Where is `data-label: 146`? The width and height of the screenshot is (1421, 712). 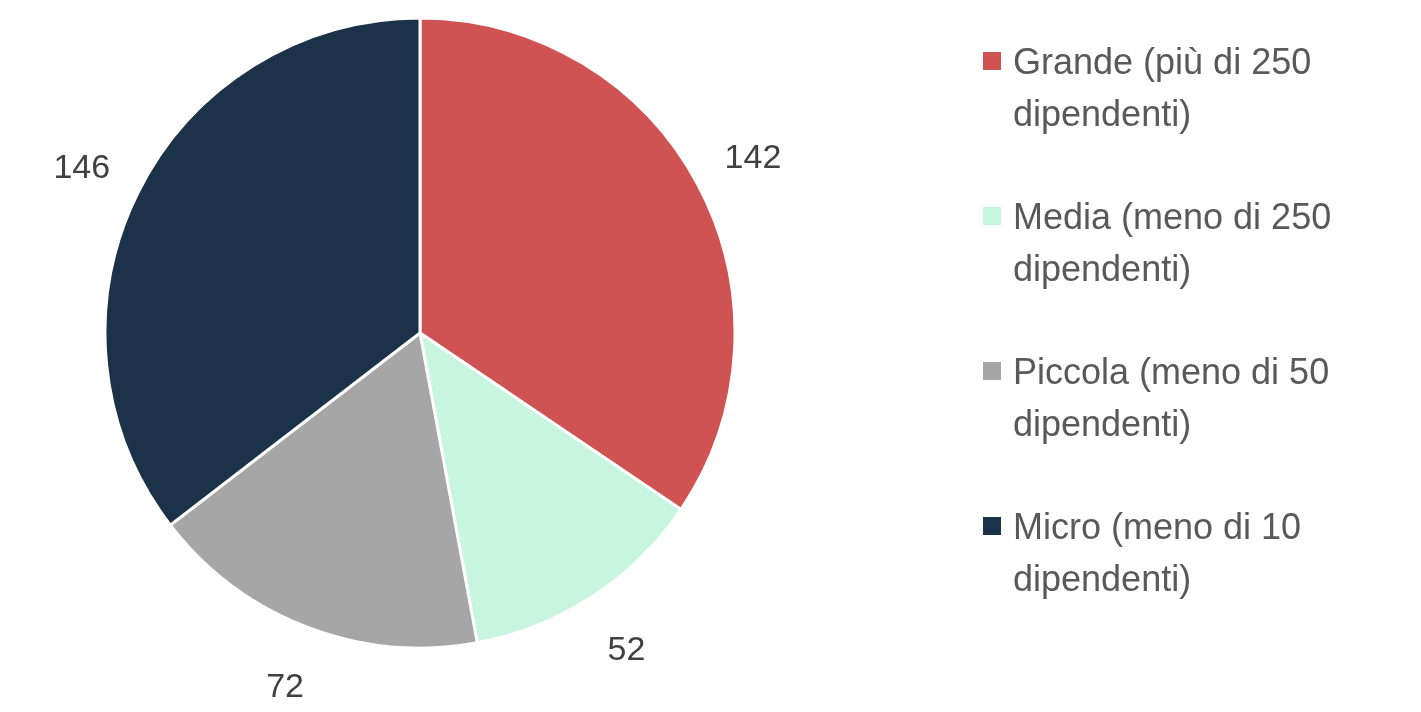 data-label: 146 is located at coordinates (82, 166).